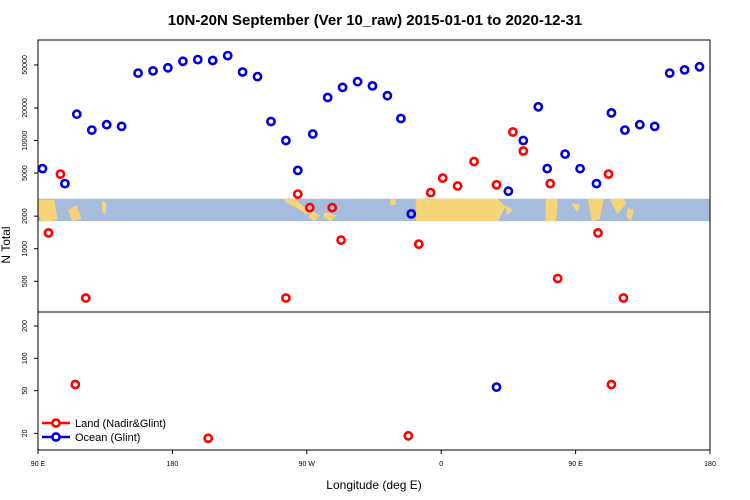 The width and height of the screenshot is (750, 500). I want to click on y-tick-label: 1000, so click(25, 249).